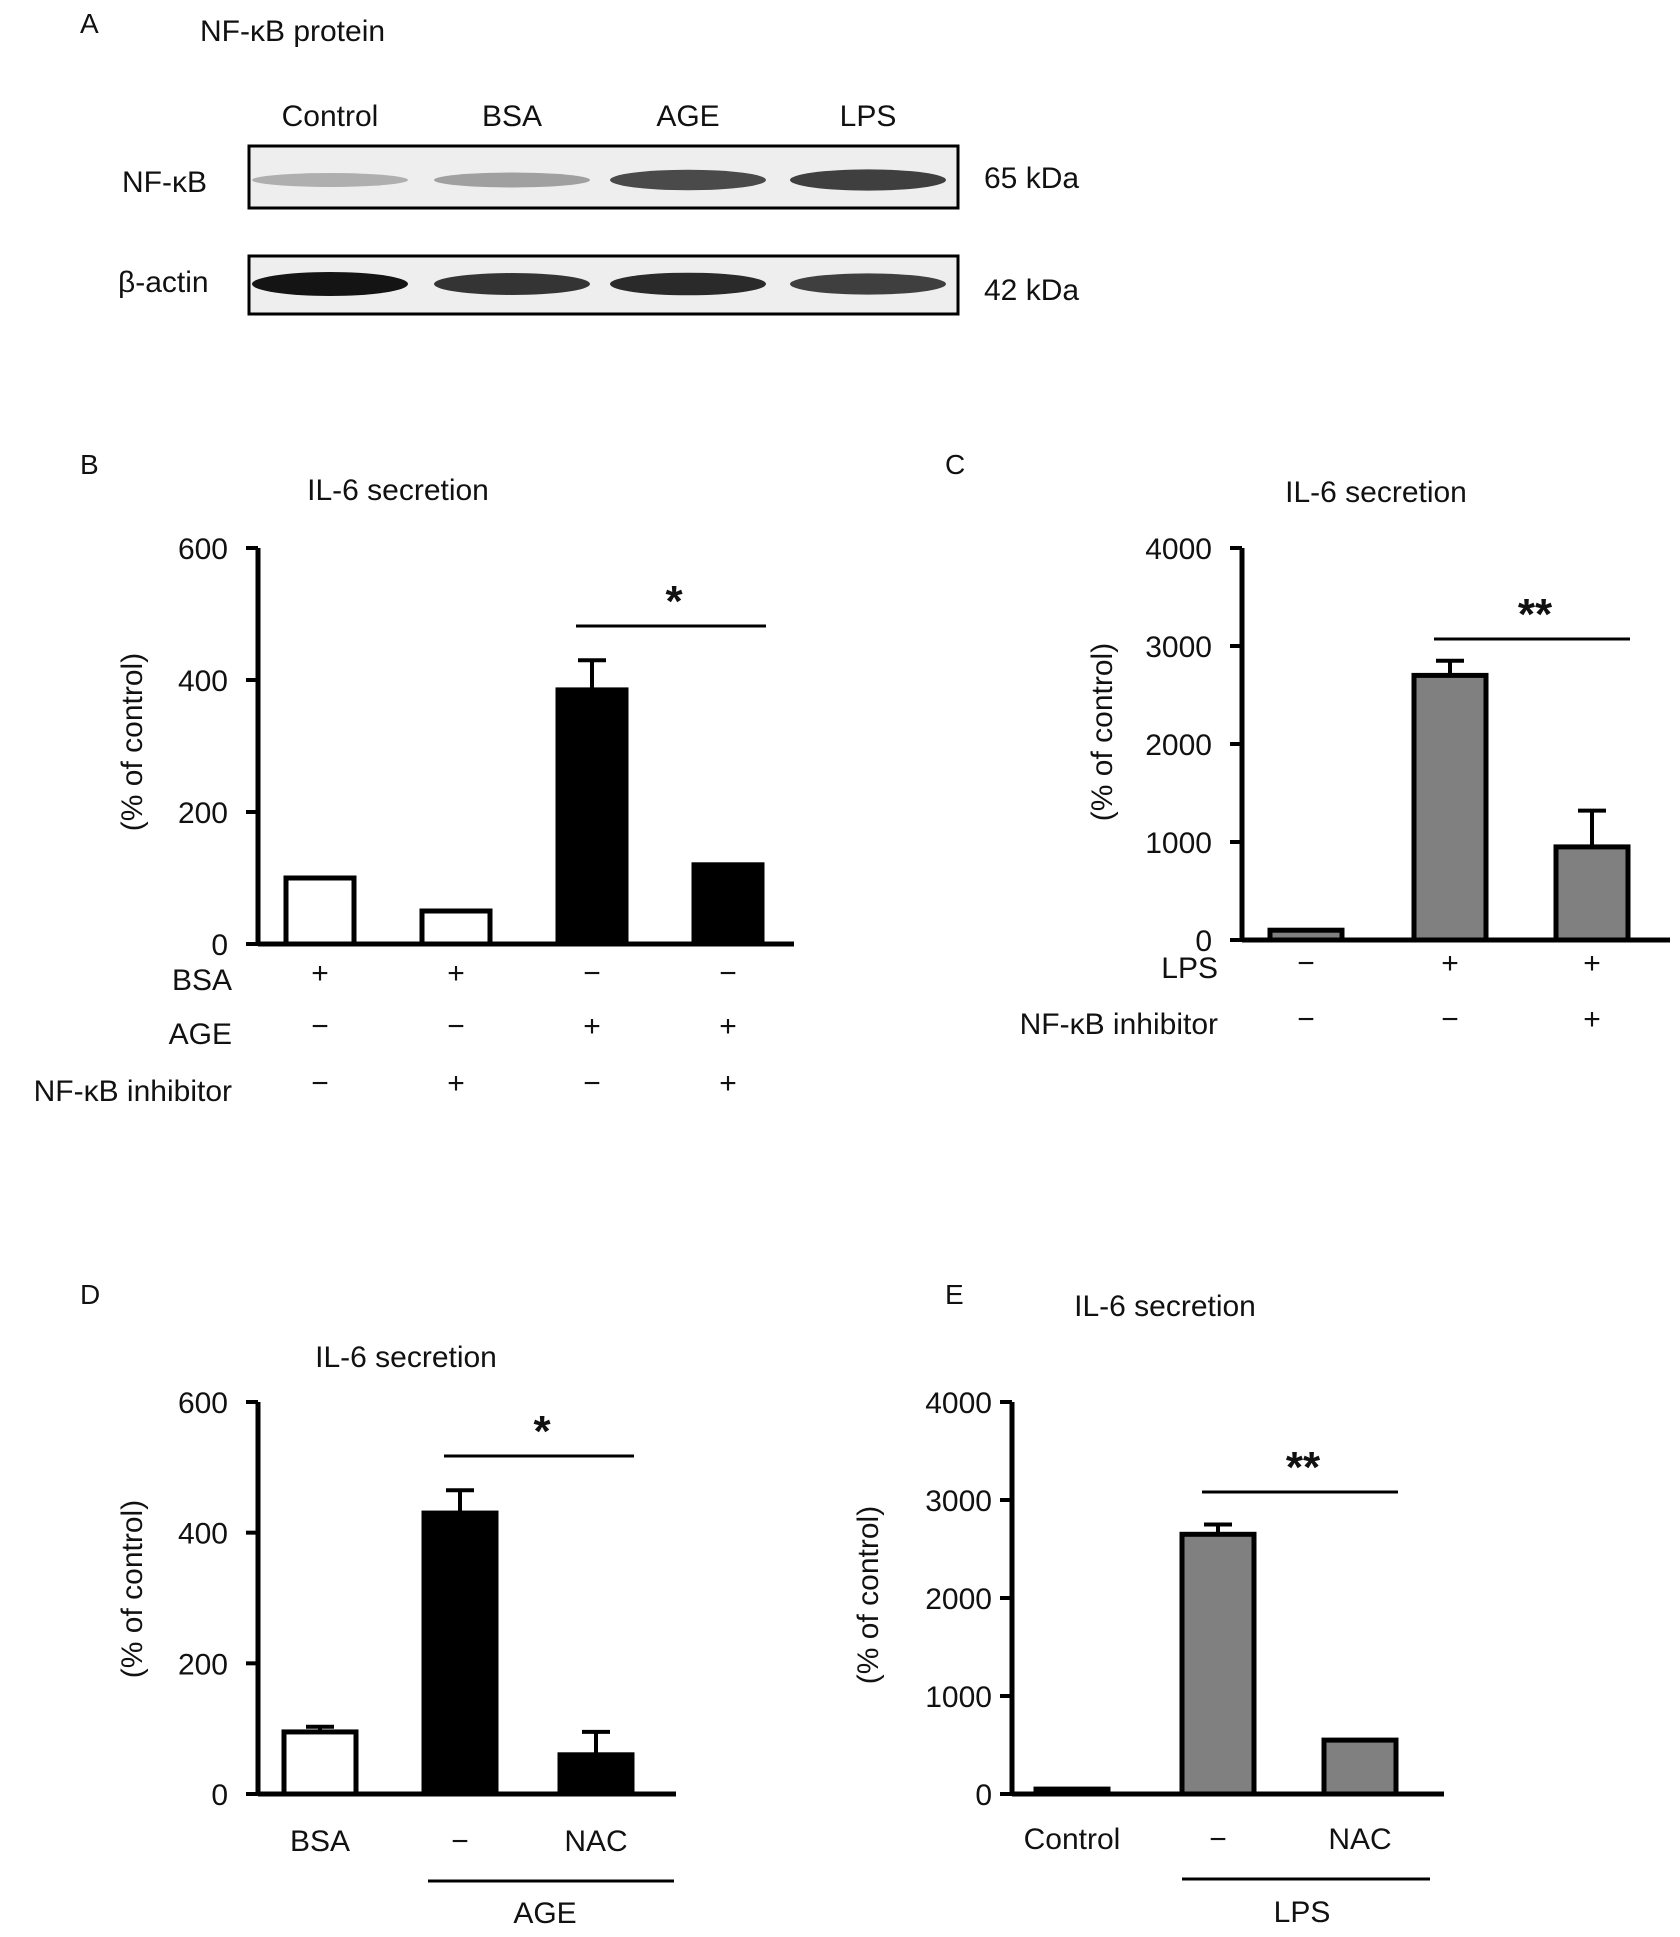 This screenshot has width=1680, height=1937. I want to click on chart-b-condition-marks: + + − − − − + + − + − +, so click(524, 1028).